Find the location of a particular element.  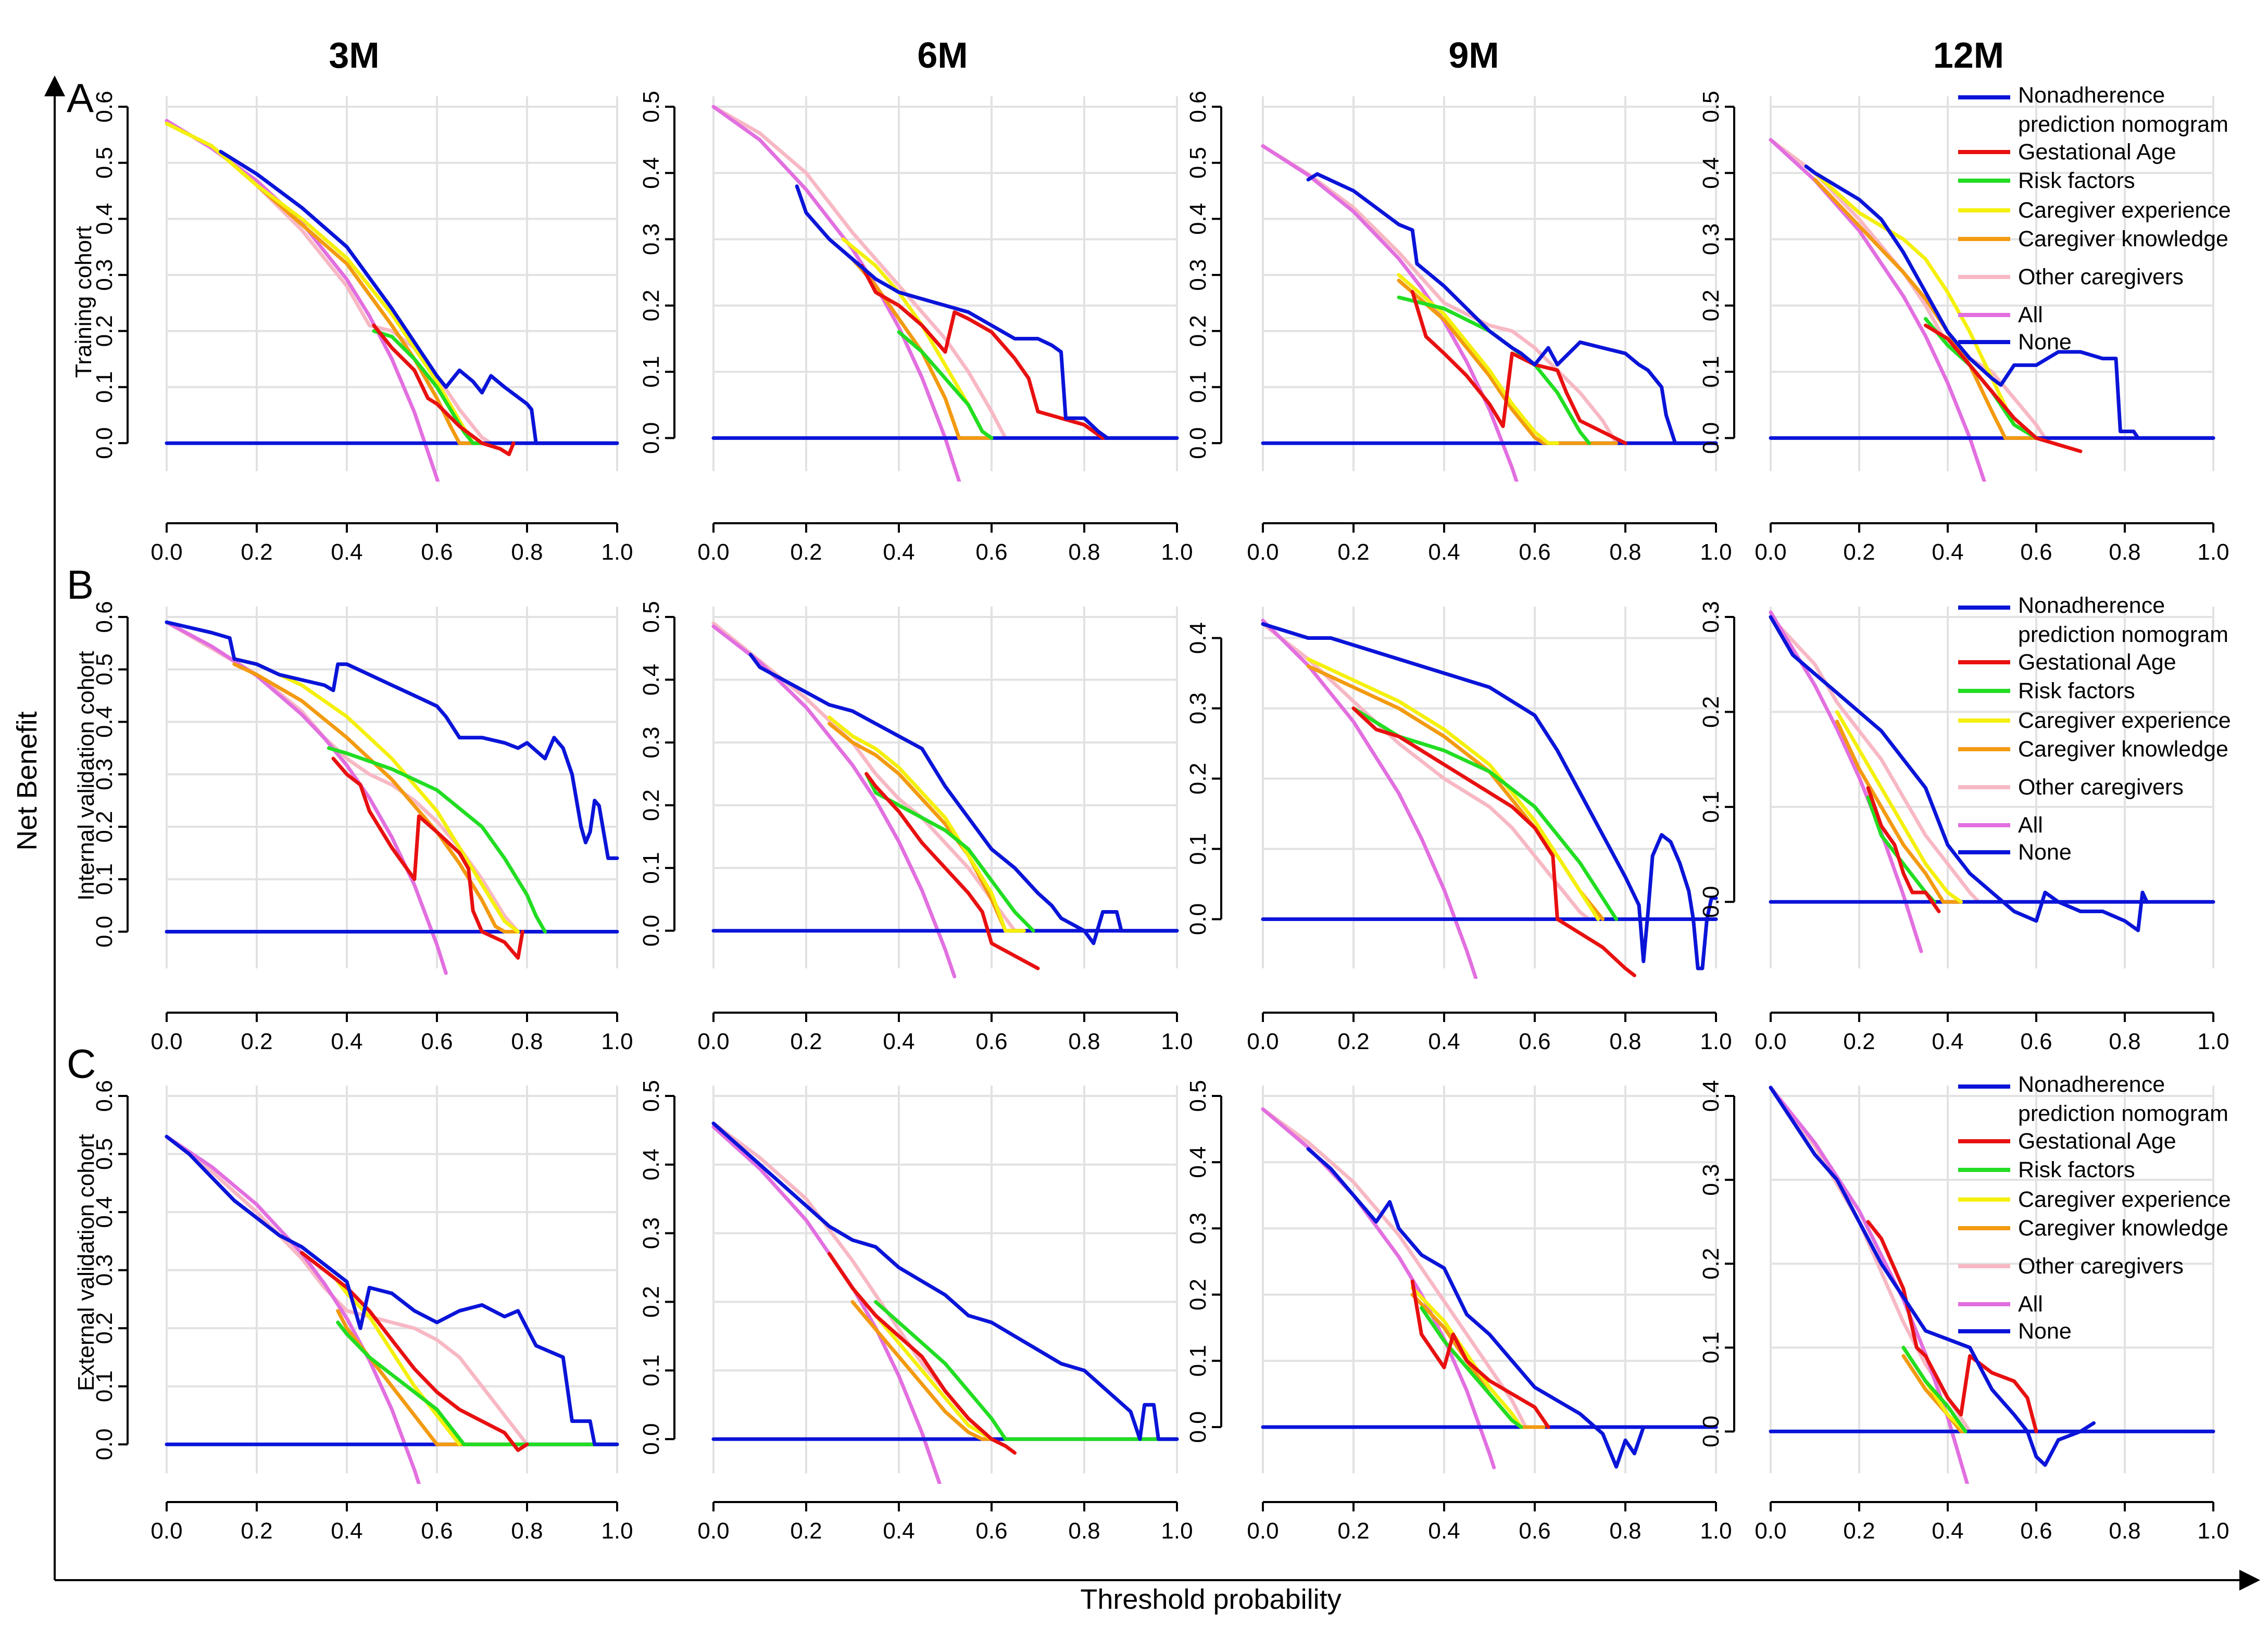

panel-training-cohort-6m: 0.0 0.2 0.4 0.6 0.8 1.0 0.0 0.1 0.2 0.3 0.4 0.5 is located at coordinates (915, 328).